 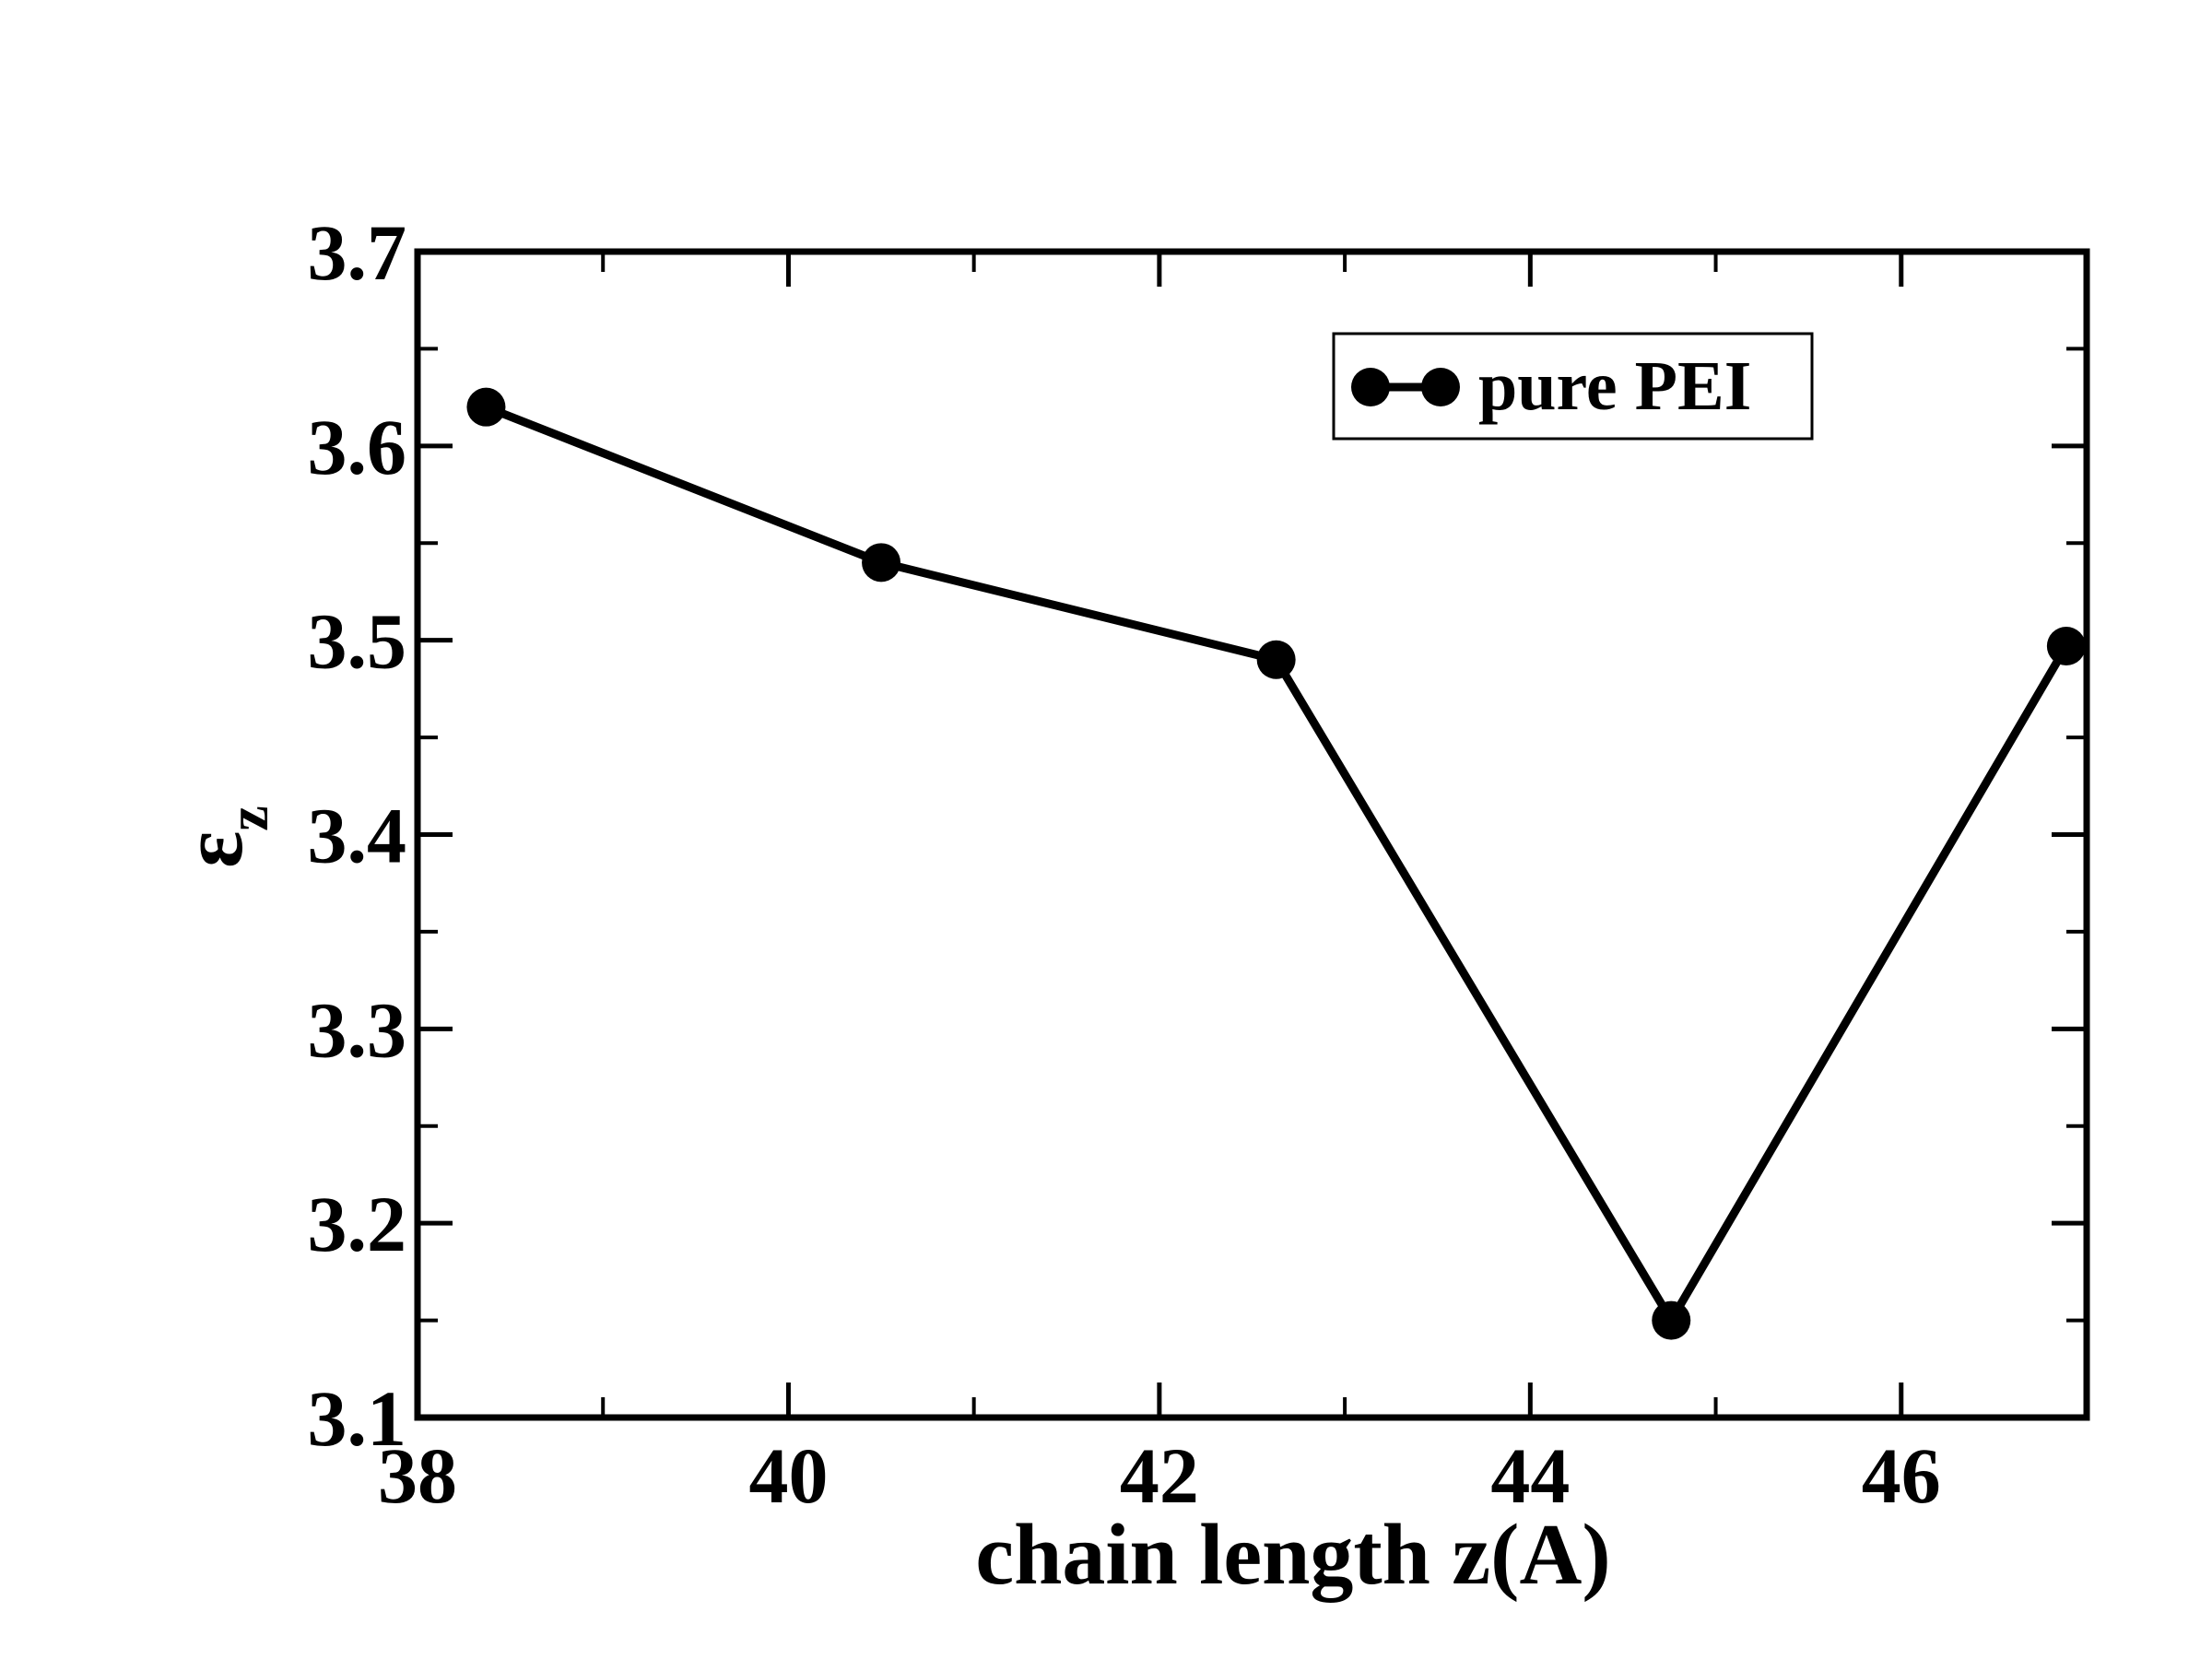 I want to click on x-axis-title: chain length z(A), so click(x=1292, y=1555).